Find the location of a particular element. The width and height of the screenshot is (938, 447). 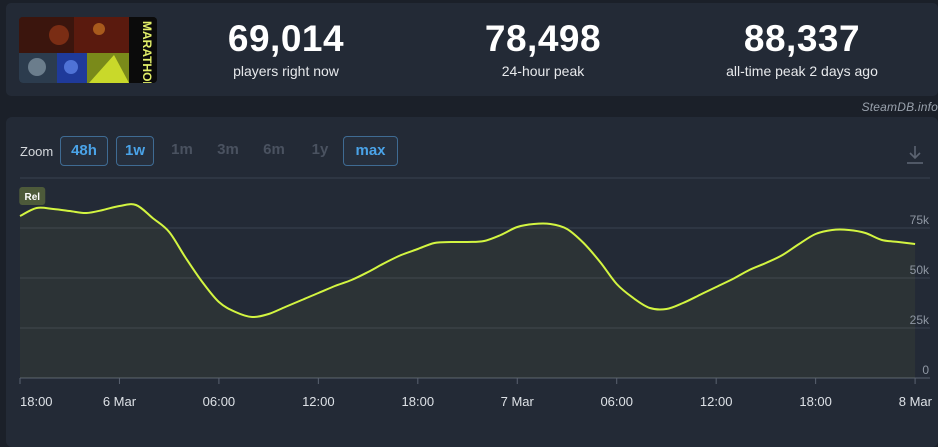

x-tick-label: 7 Mar is located at coordinates (518, 401).